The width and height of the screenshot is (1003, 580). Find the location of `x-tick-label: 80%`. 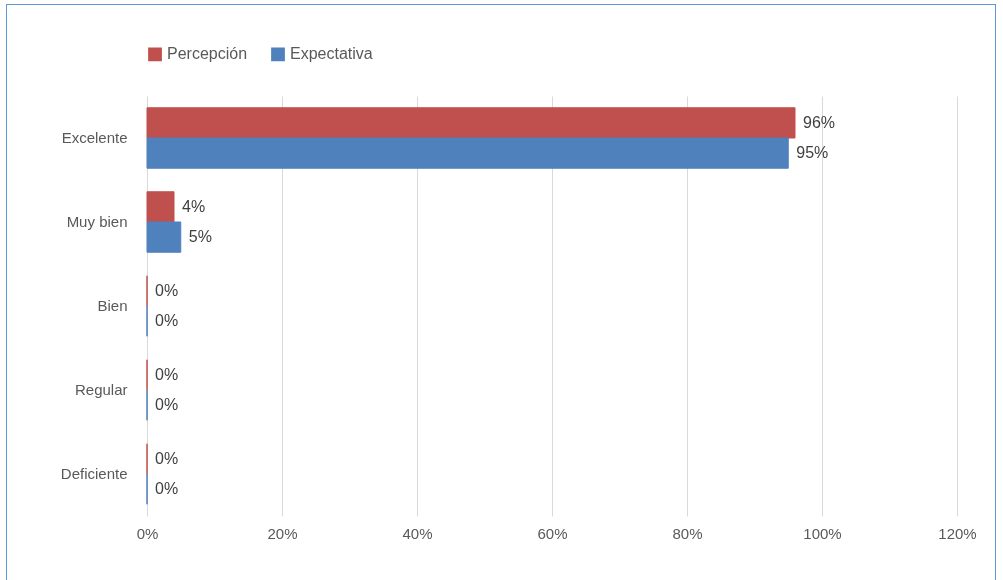

x-tick-label: 80% is located at coordinates (687, 533).